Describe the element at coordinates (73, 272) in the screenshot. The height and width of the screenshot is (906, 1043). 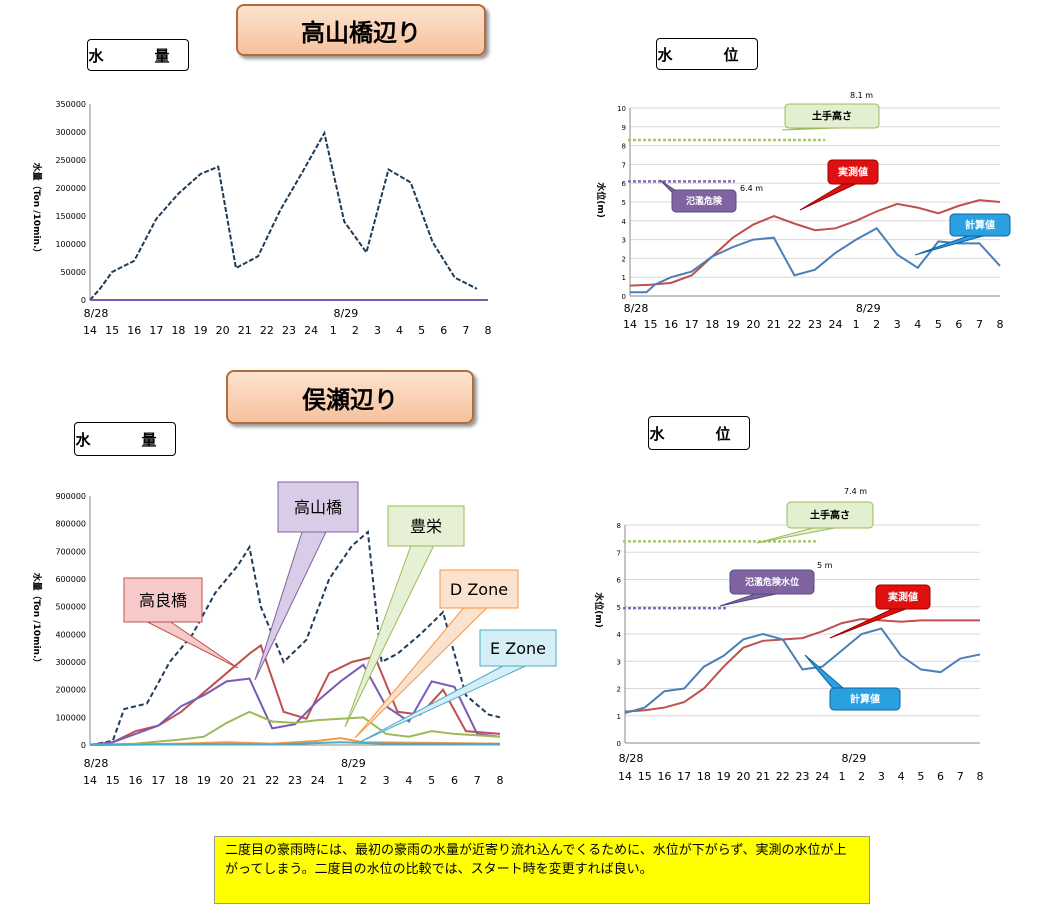
I see `chart1-y-tick-label: 50000` at that location.